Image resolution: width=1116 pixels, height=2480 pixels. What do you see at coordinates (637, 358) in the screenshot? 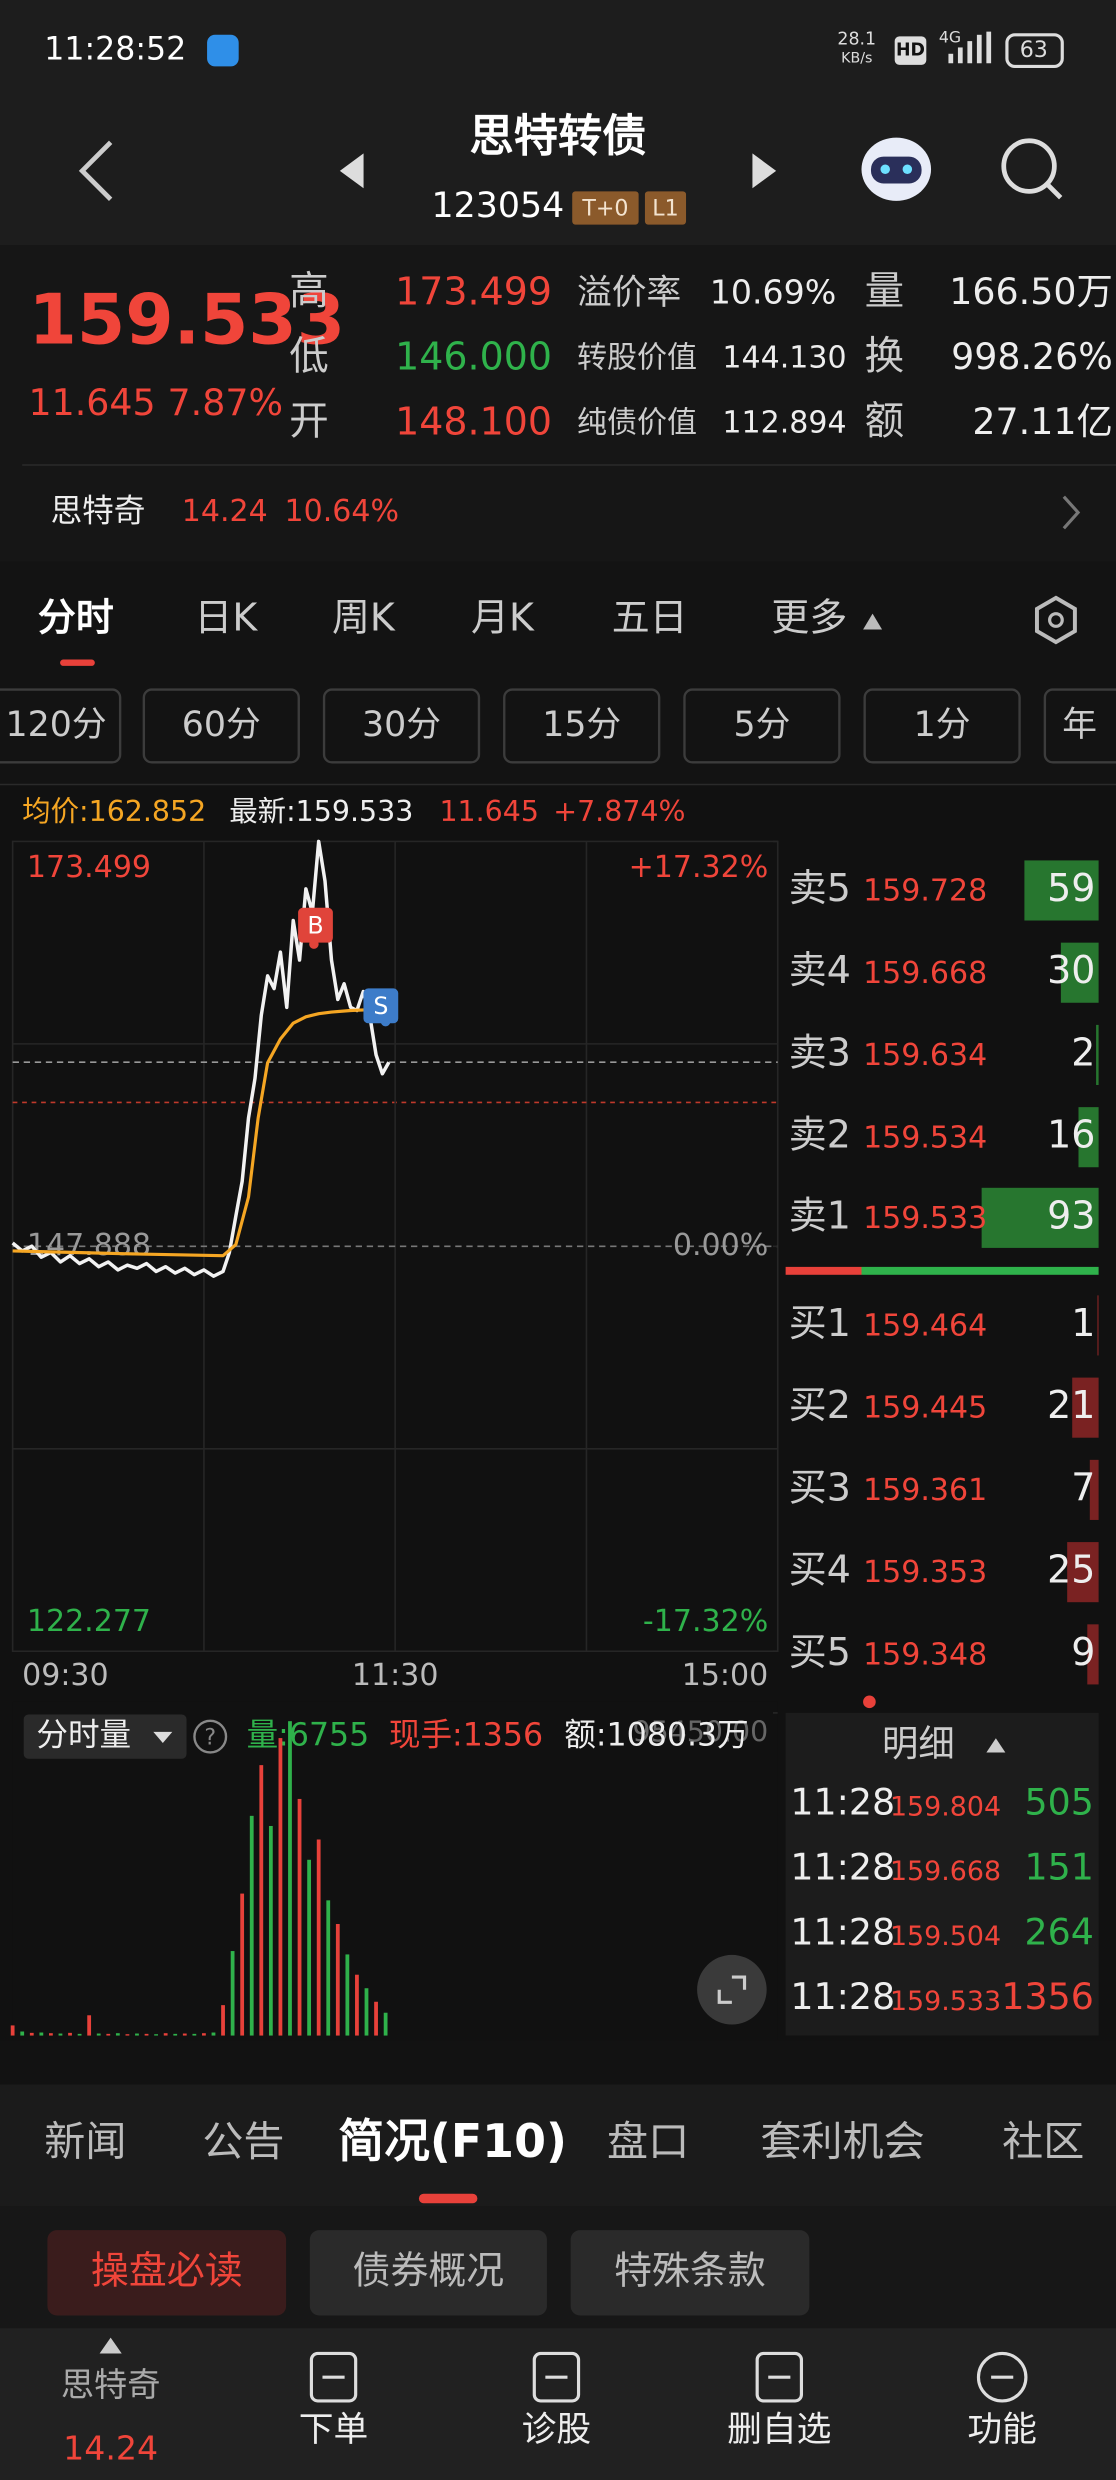
I see `metric-label: 转股价值` at bounding box center [637, 358].